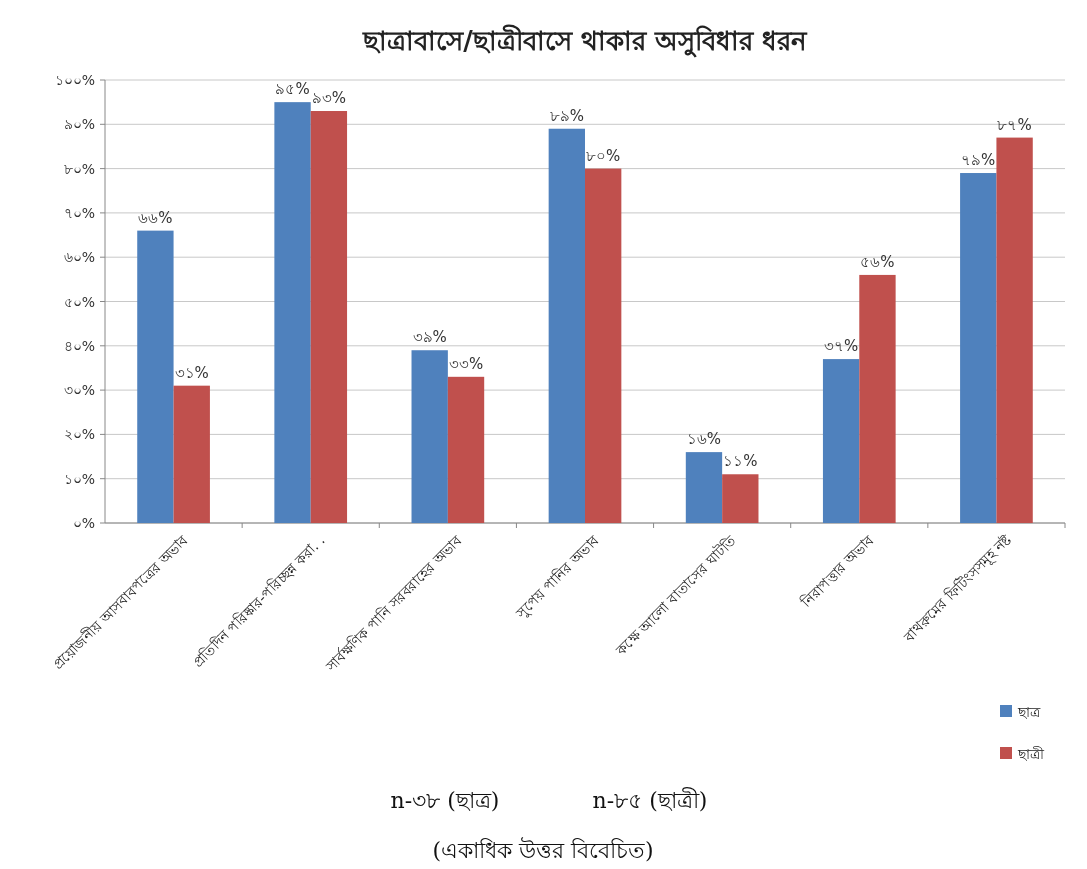 Image resolution: width=1087 pixels, height=869 pixels. Describe the element at coordinates (429, 337) in the screenshot. I see `data-label: ৩৯%` at that location.